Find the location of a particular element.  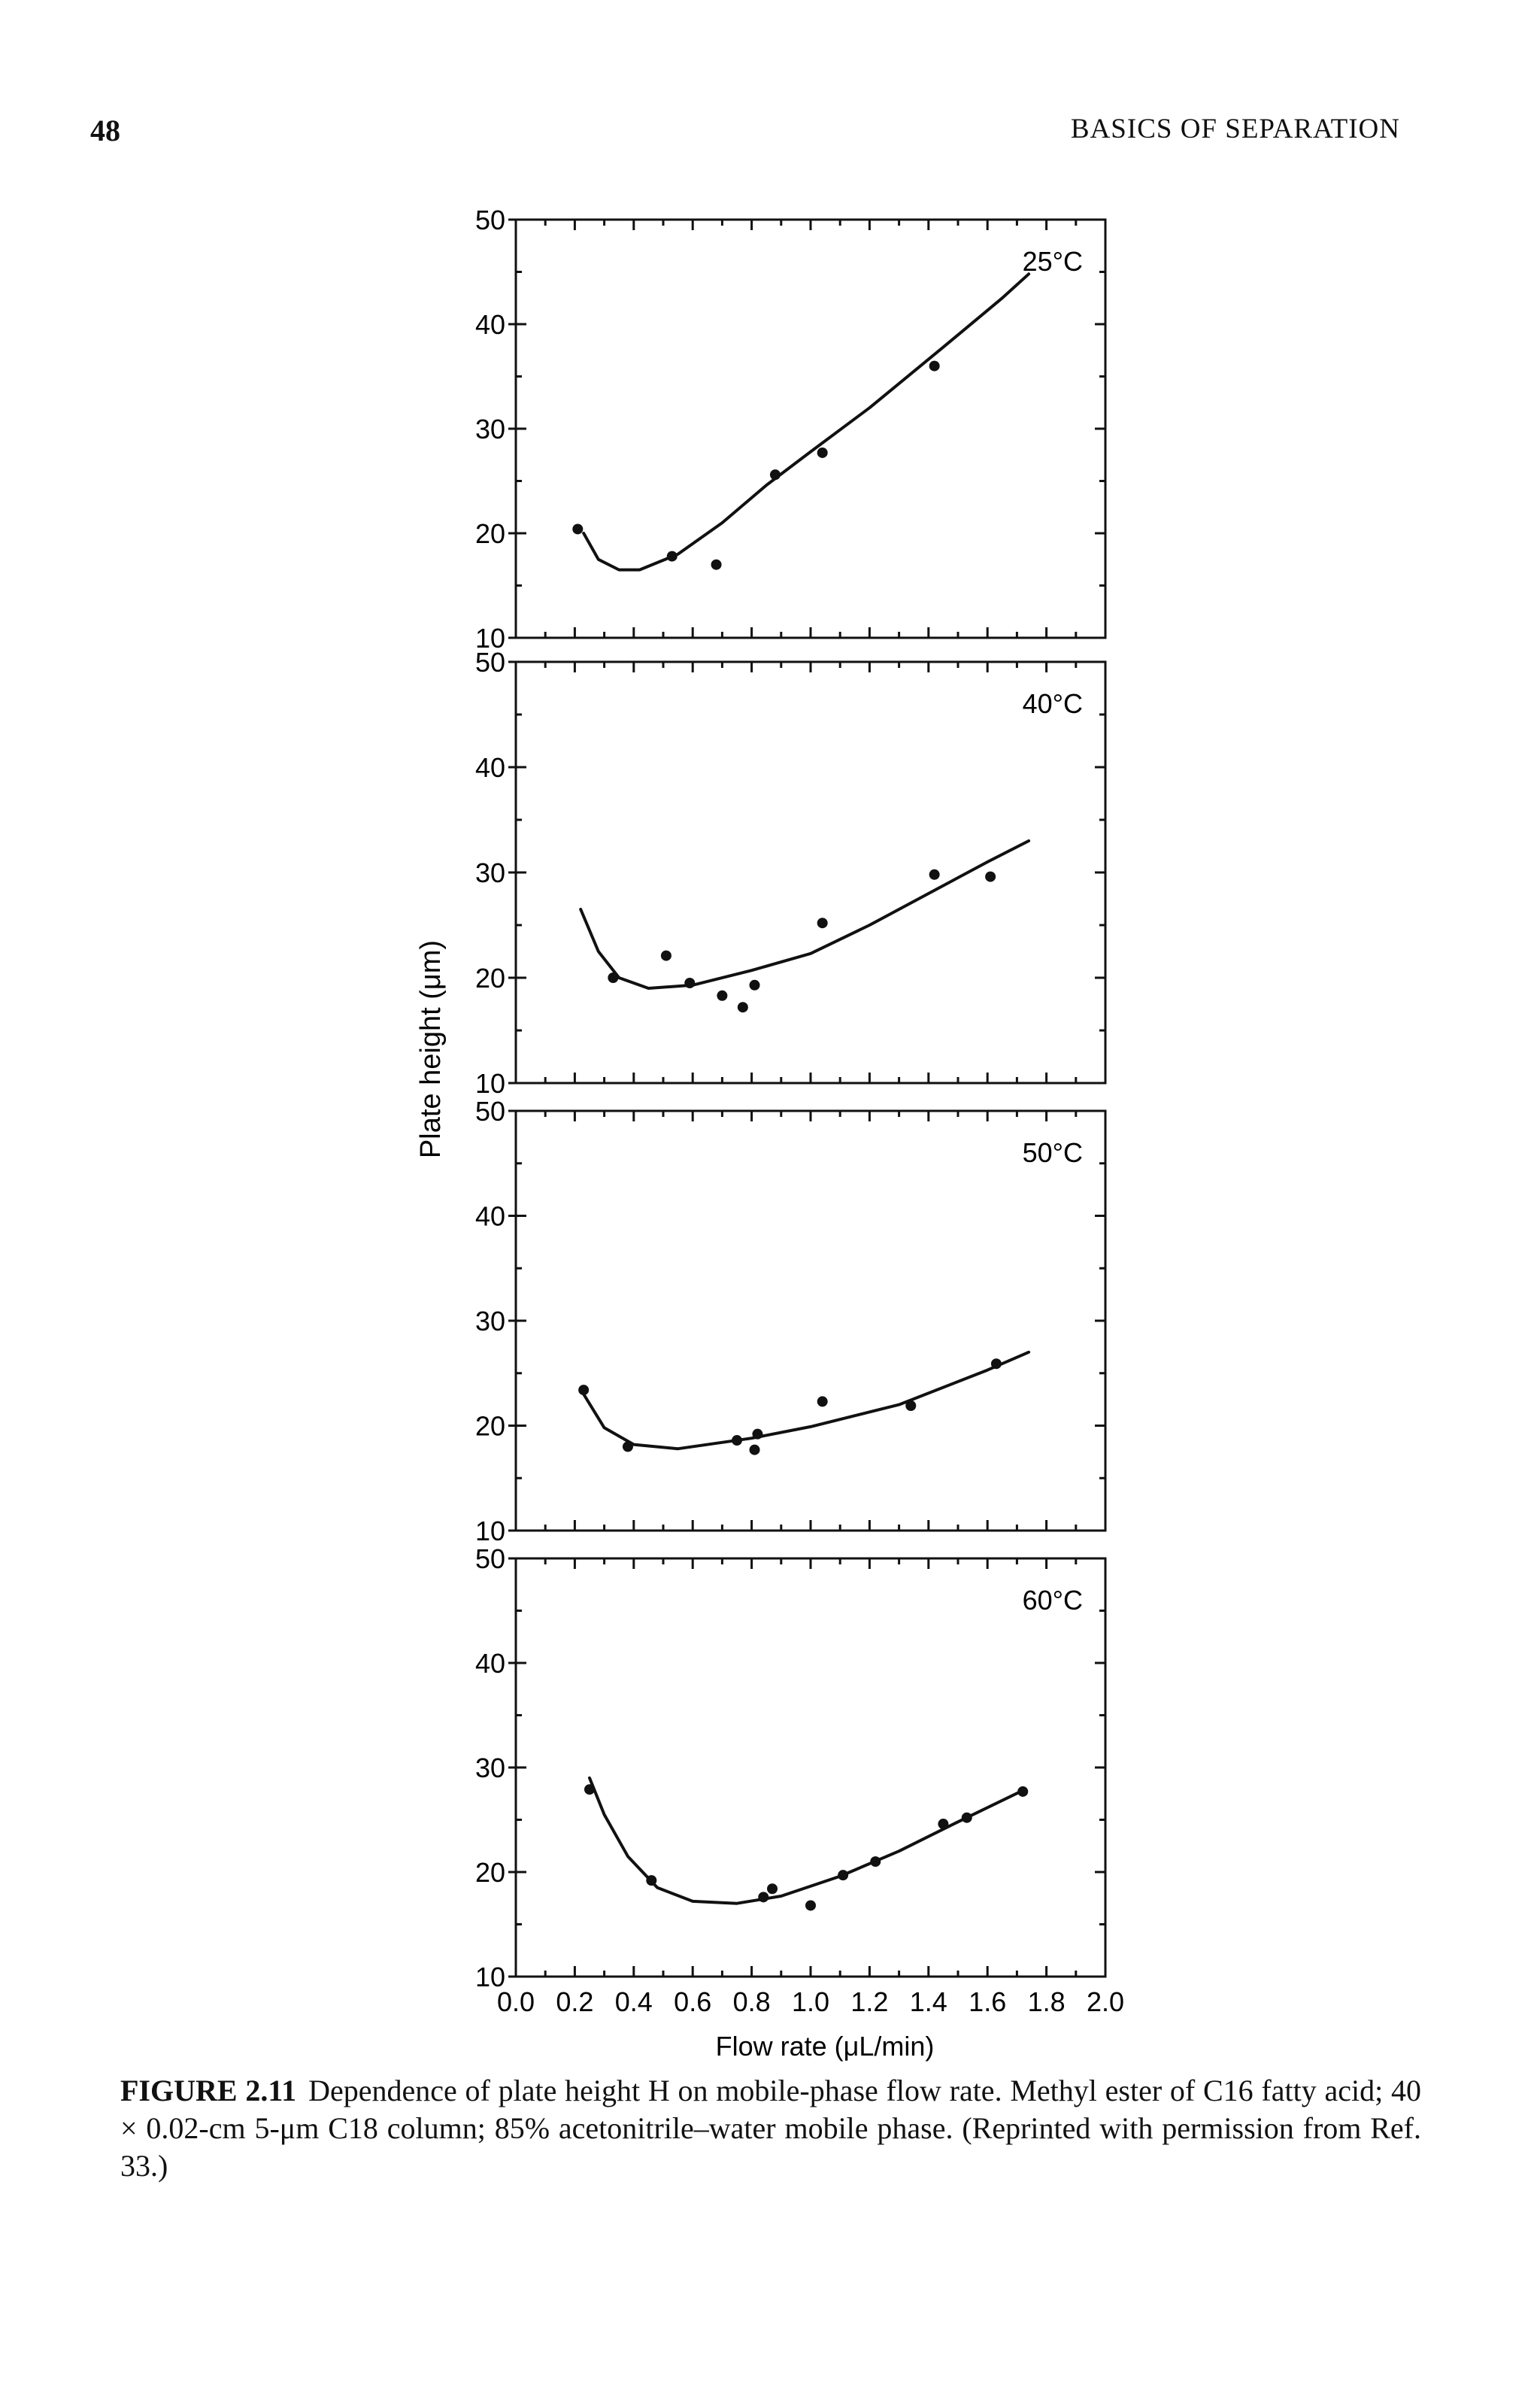

temperature-label: 50°C is located at coordinates (1053, 1152).